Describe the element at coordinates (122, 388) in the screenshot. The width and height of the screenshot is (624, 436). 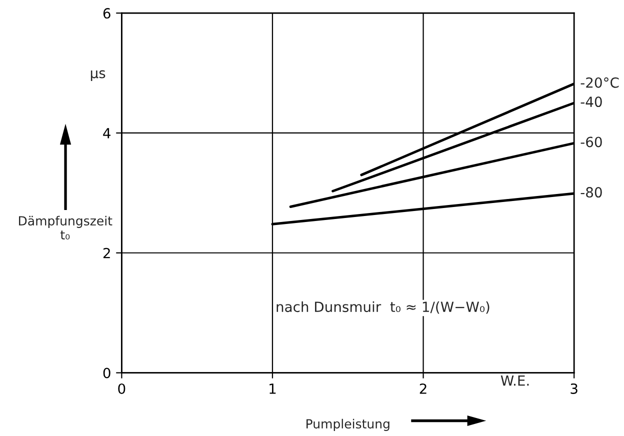
I see `x-tick-label: 0` at that location.